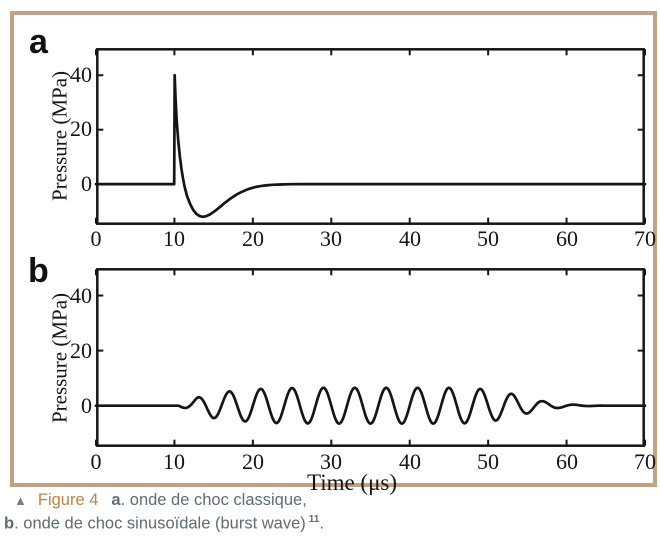 Image resolution: width=660 pixels, height=542 pixels. What do you see at coordinates (96, 238) in the screenshot?
I see `panel-a-x-tick-label: 0` at bounding box center [96, 238].